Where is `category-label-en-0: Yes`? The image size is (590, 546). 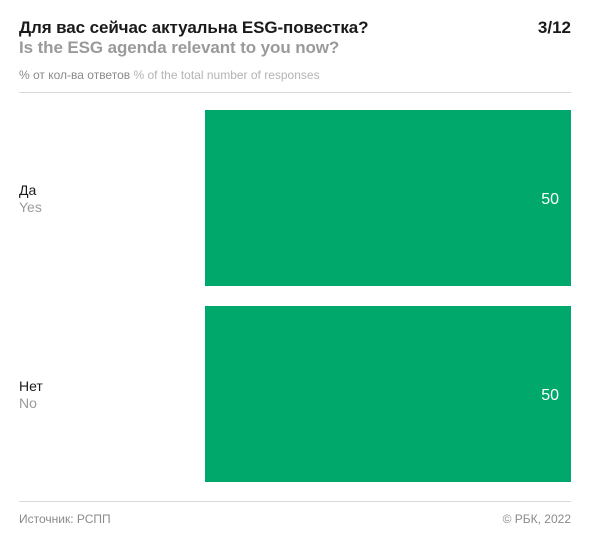
category-label-en-0: Yes is located at coordinates (30, 207).